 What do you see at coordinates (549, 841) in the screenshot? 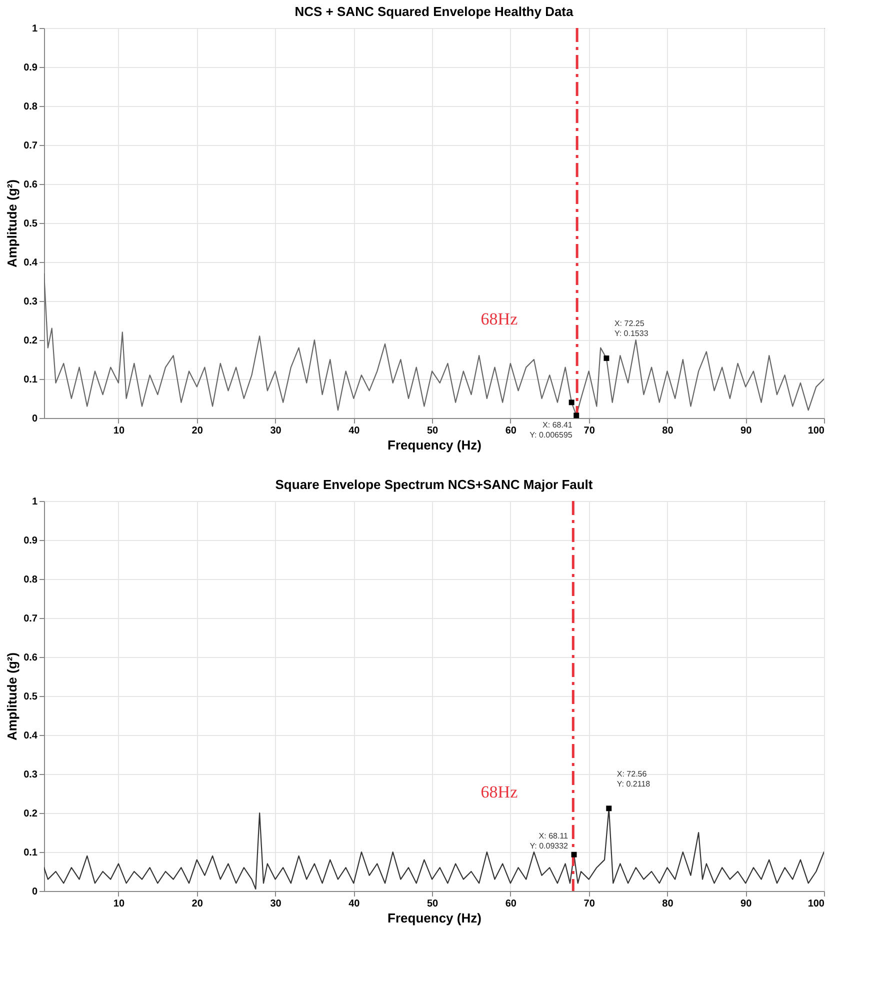
I see `annotation: X: 68.11 Y: 0.09332` at bounding box center [549, 841].